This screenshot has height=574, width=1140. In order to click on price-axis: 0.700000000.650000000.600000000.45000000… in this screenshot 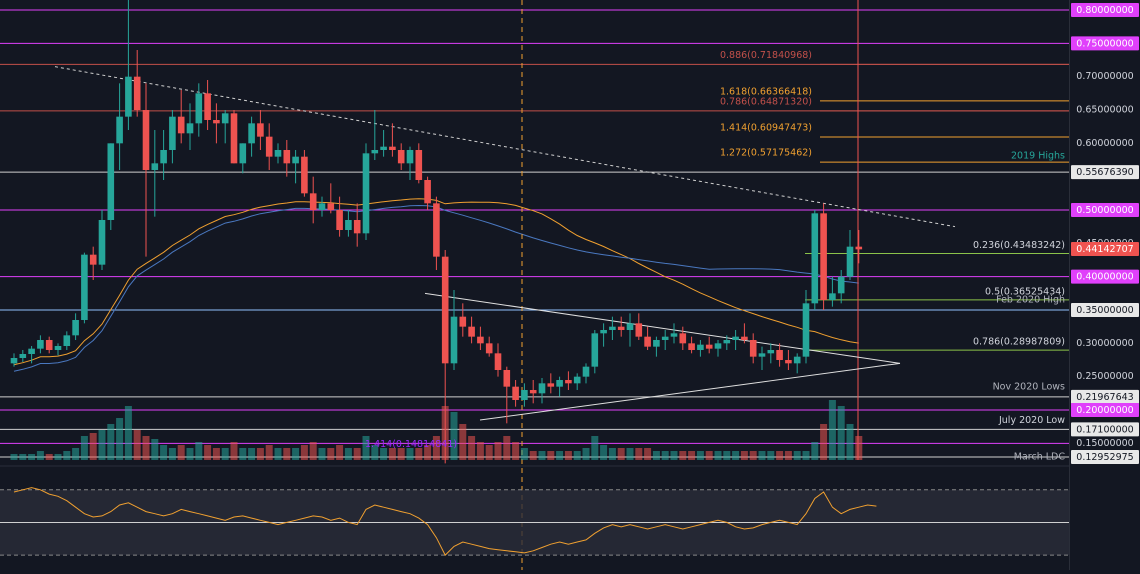, I will do `click(1105, 285)`.